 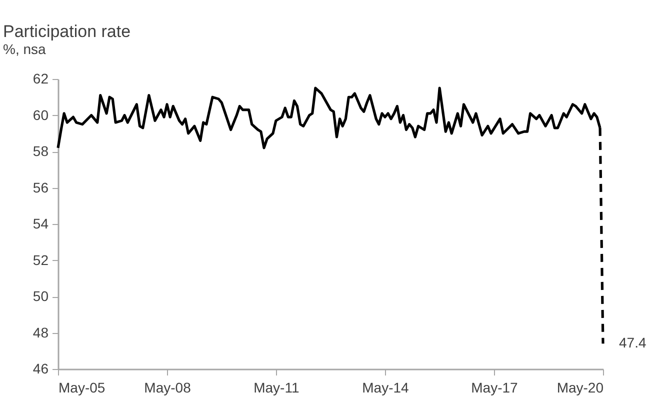 I want to click on chart-title: Participation rate, so click(x=67, y=31).